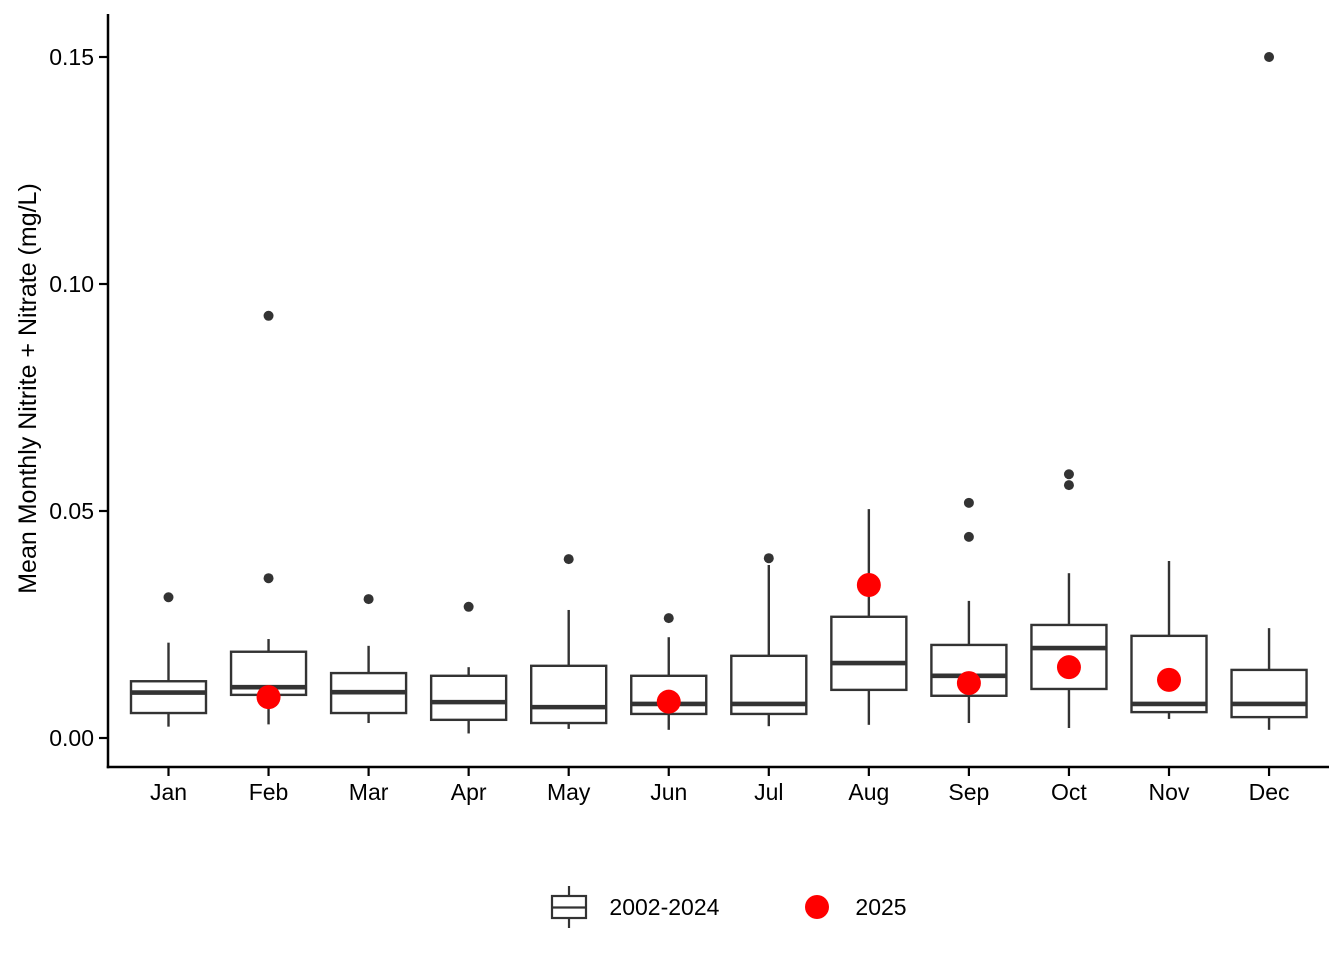 Image resolution: width=1344 pixels, height=960 pixels. I want to click on y-tick-label: 0.05, so click(71, 511).